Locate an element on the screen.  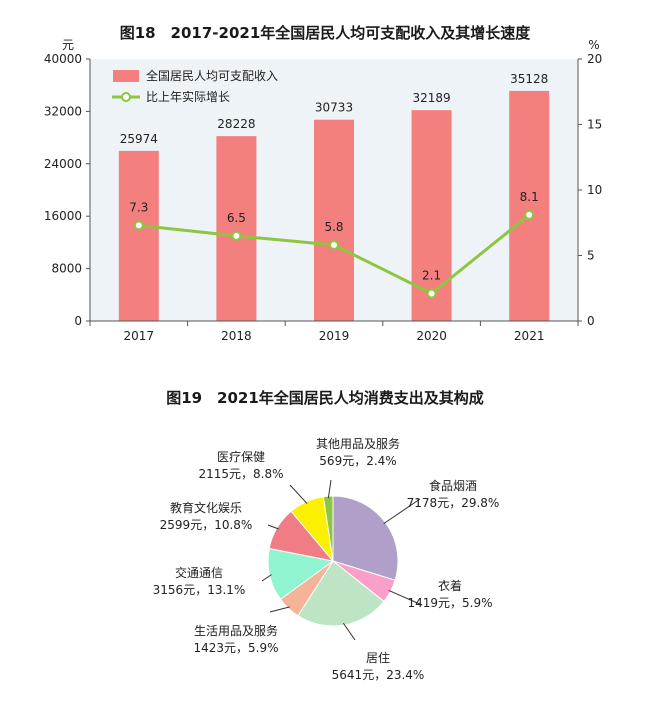
growth-point-label: 5.8 is located at coordinates (333, 227).